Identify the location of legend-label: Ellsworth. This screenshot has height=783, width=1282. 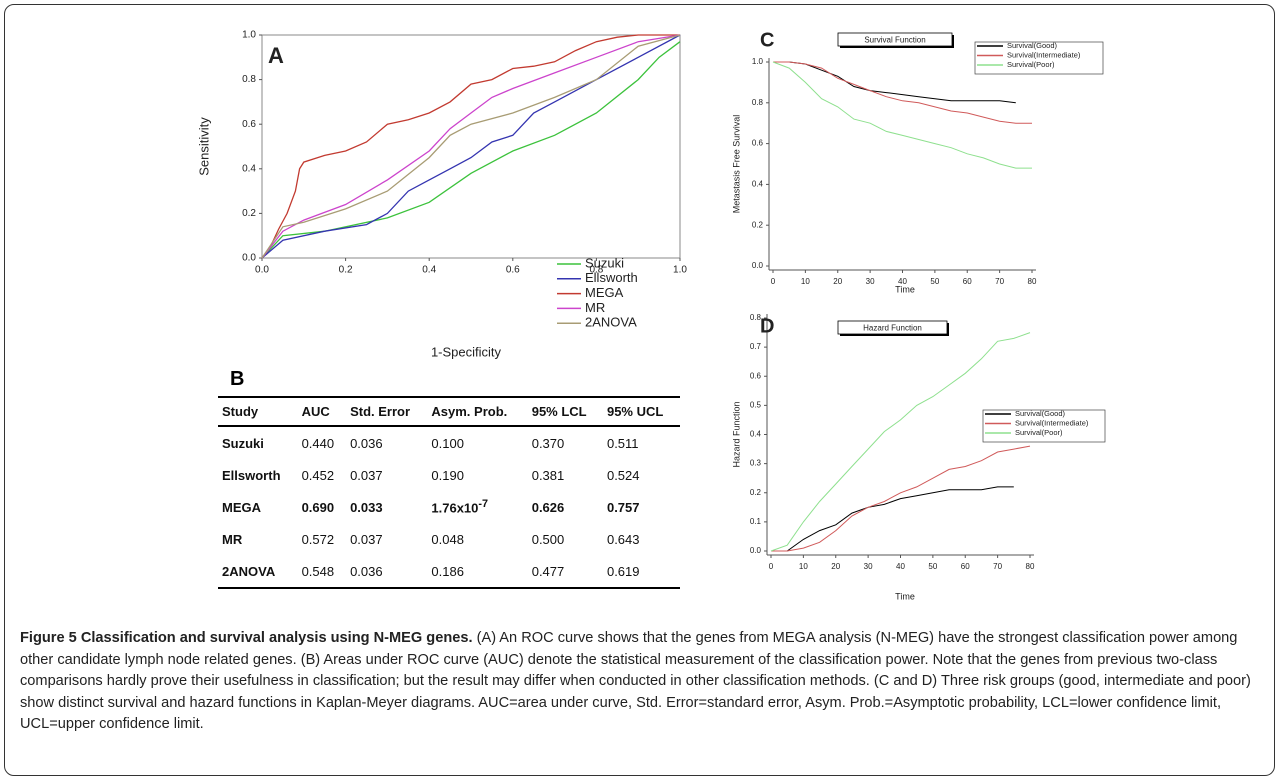
(611, 277).